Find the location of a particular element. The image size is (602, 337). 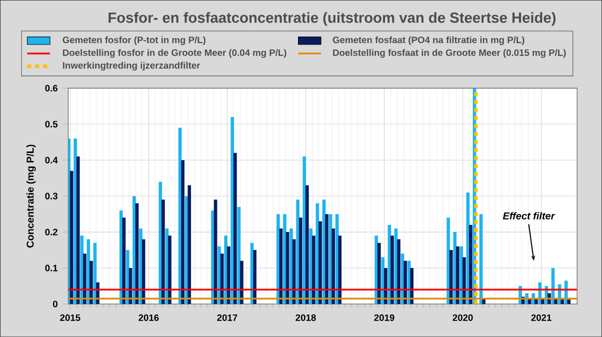

y-tick-label: 0.3 is located at coordinates (51, 196).